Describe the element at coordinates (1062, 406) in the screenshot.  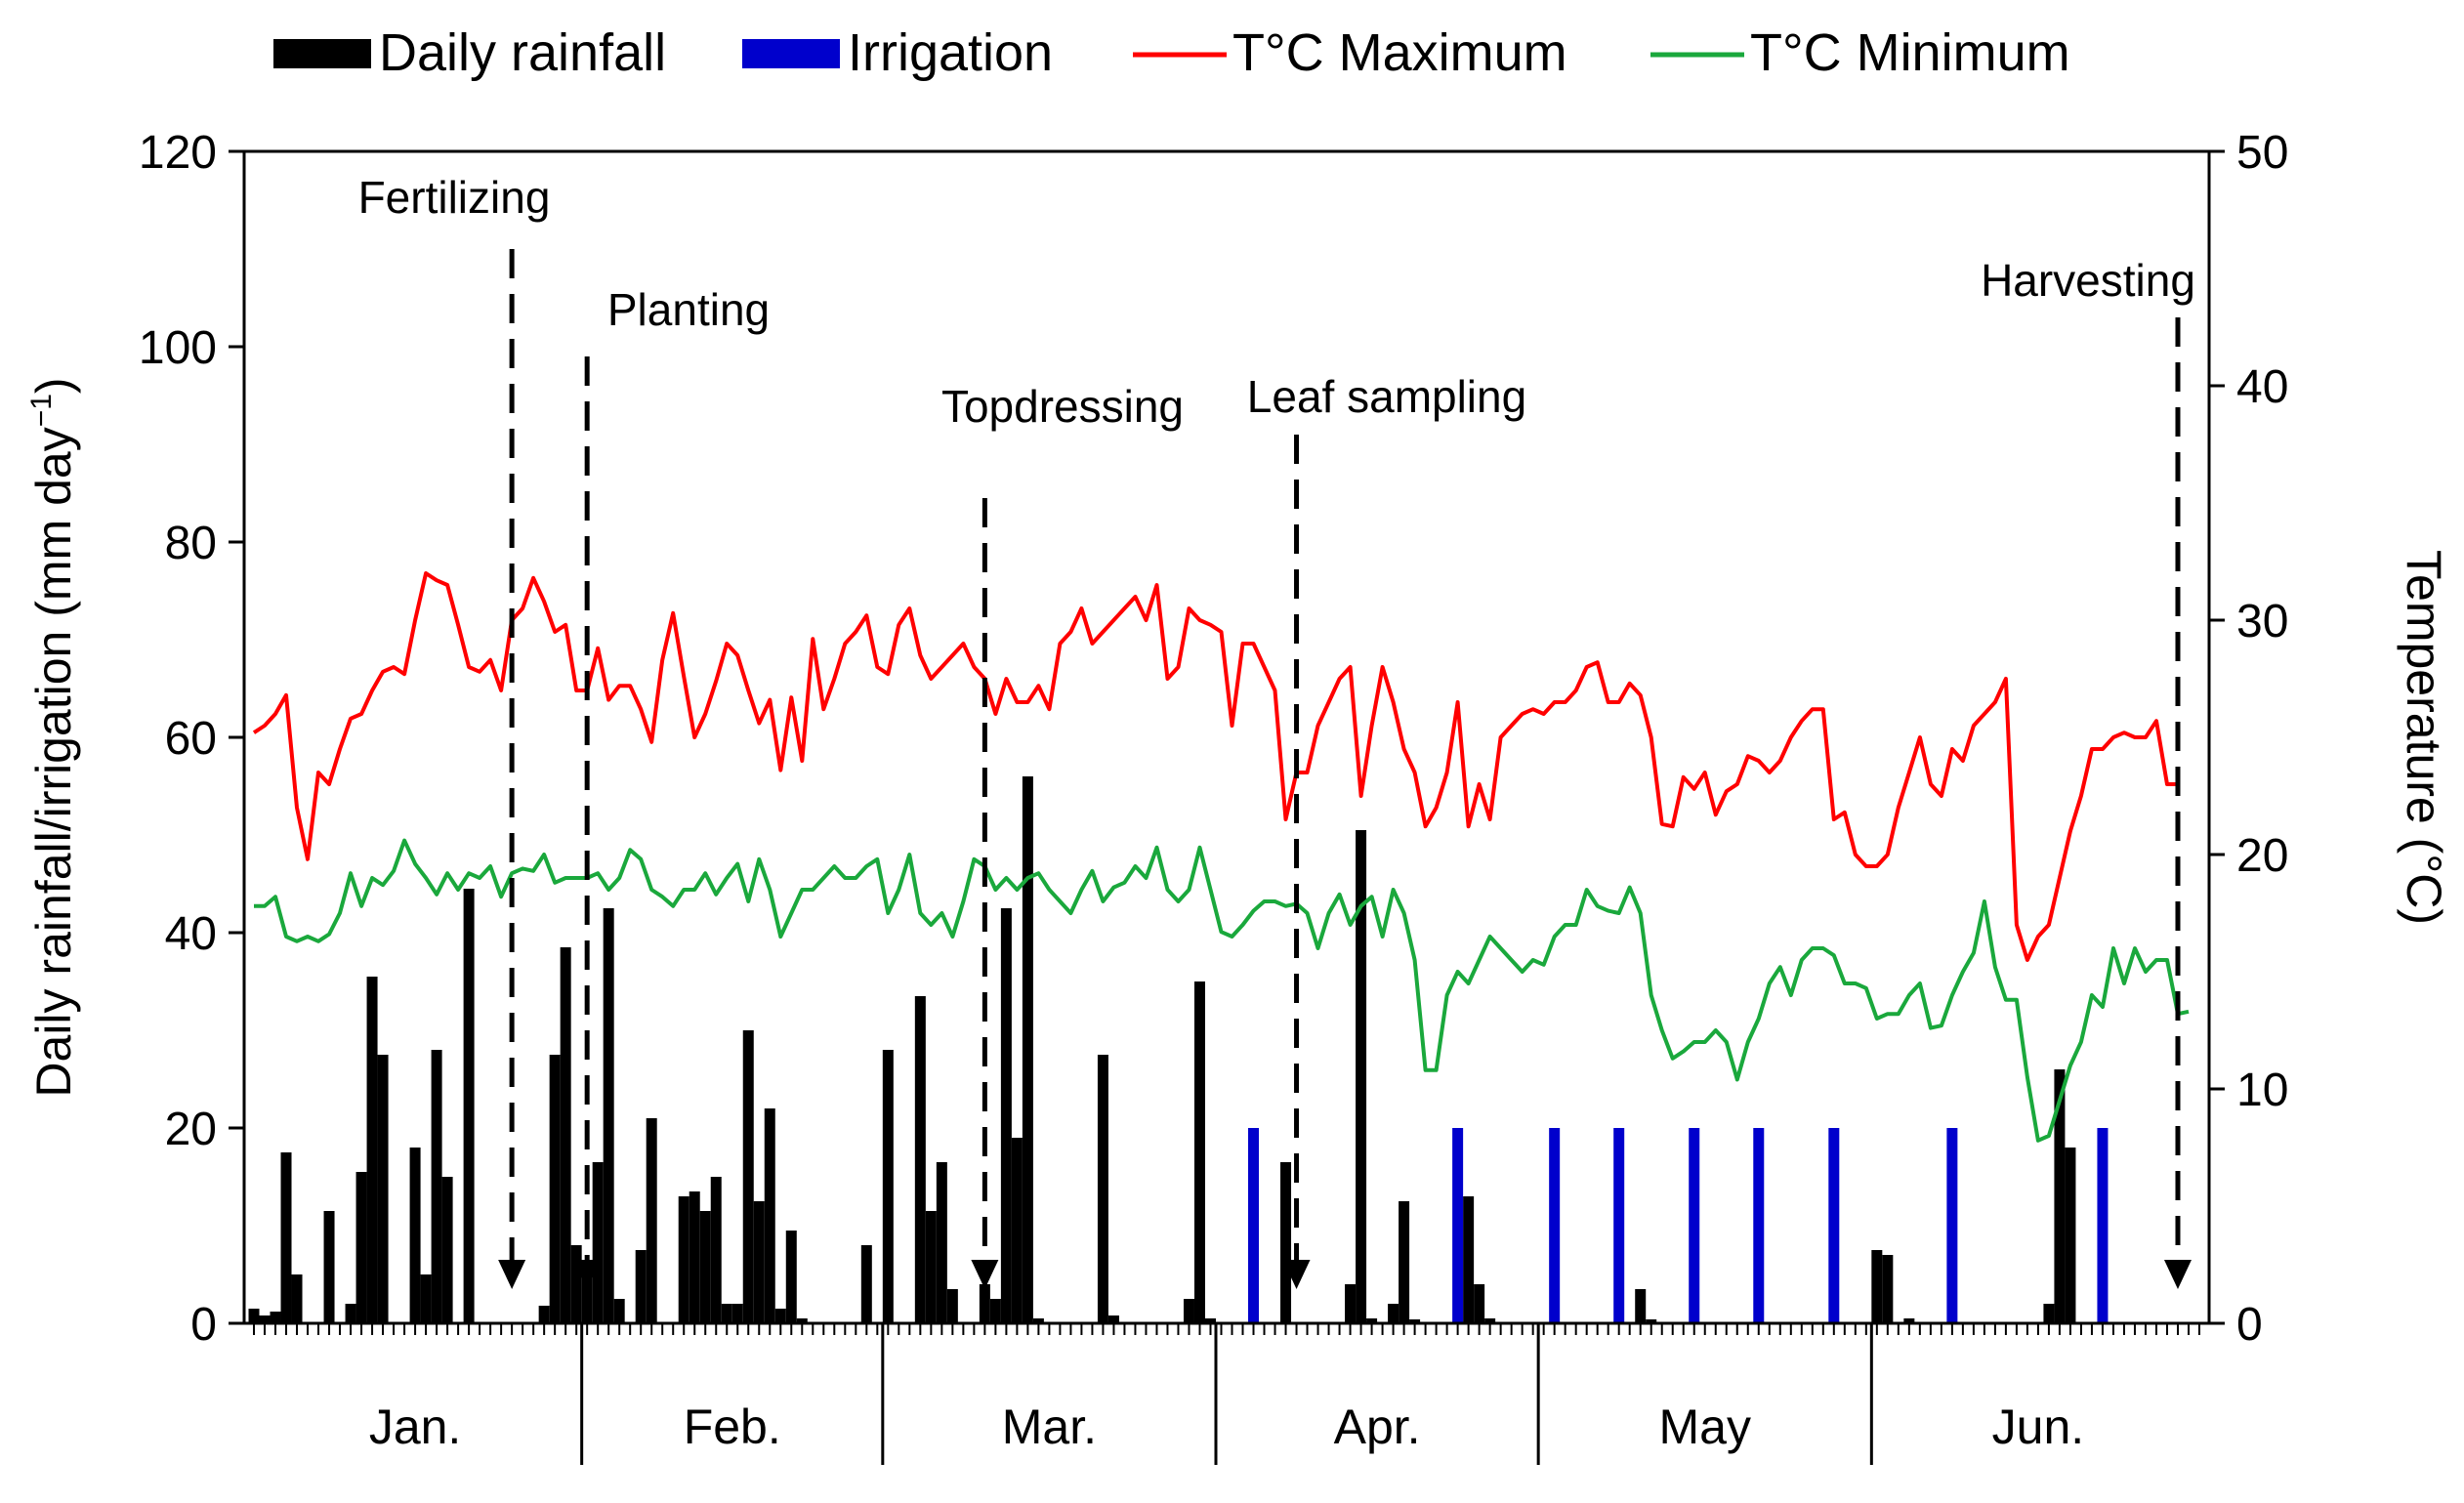
I see `annotation-label: Topdressing` at that location.